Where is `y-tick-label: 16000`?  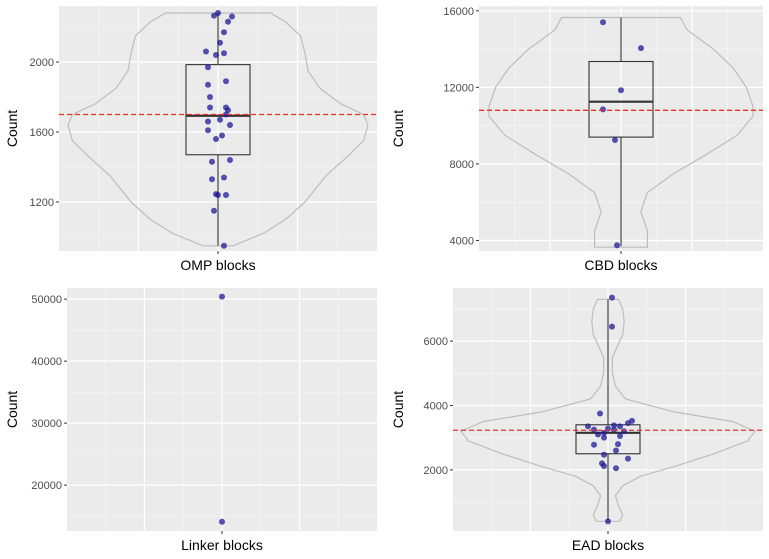 y-tick-label: 16000 is located at coordinates (458, 12).